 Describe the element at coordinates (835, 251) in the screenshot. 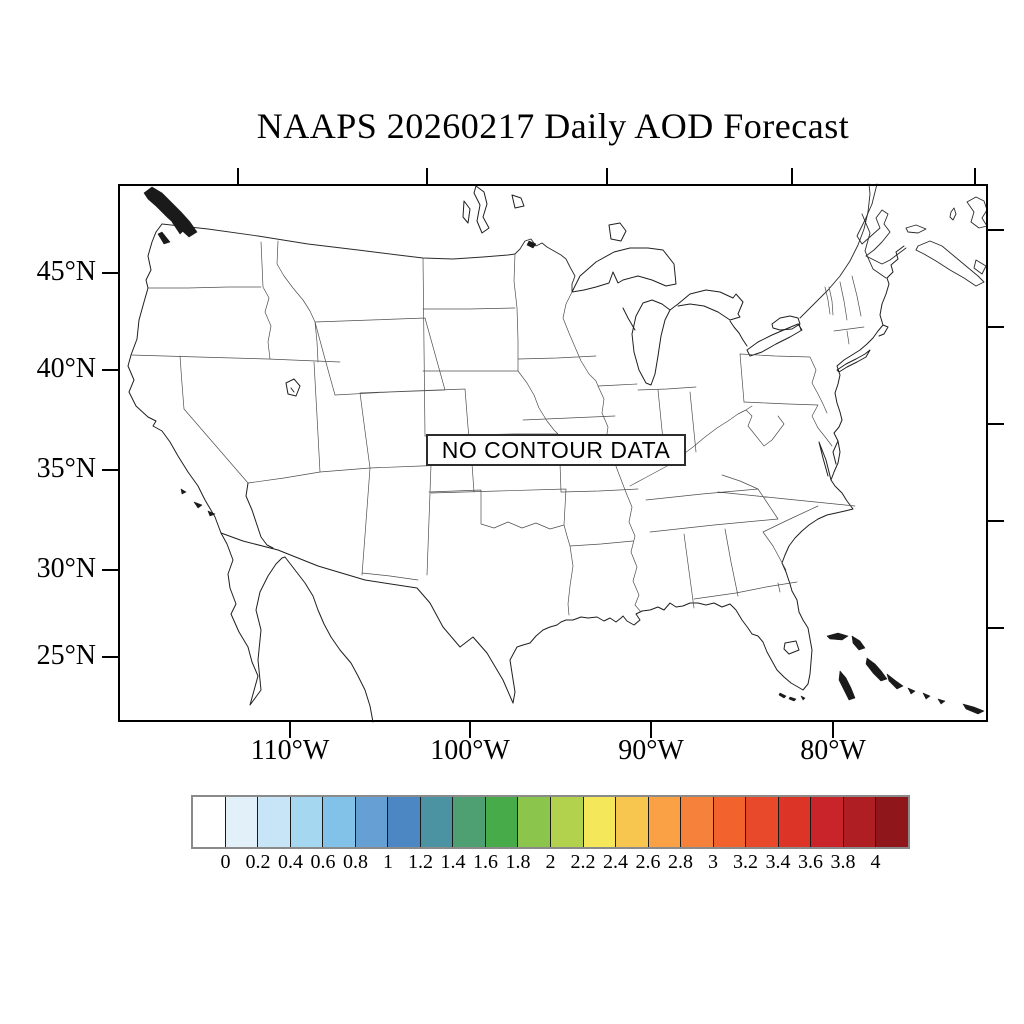

I see `st-lawrence-path` at that location.